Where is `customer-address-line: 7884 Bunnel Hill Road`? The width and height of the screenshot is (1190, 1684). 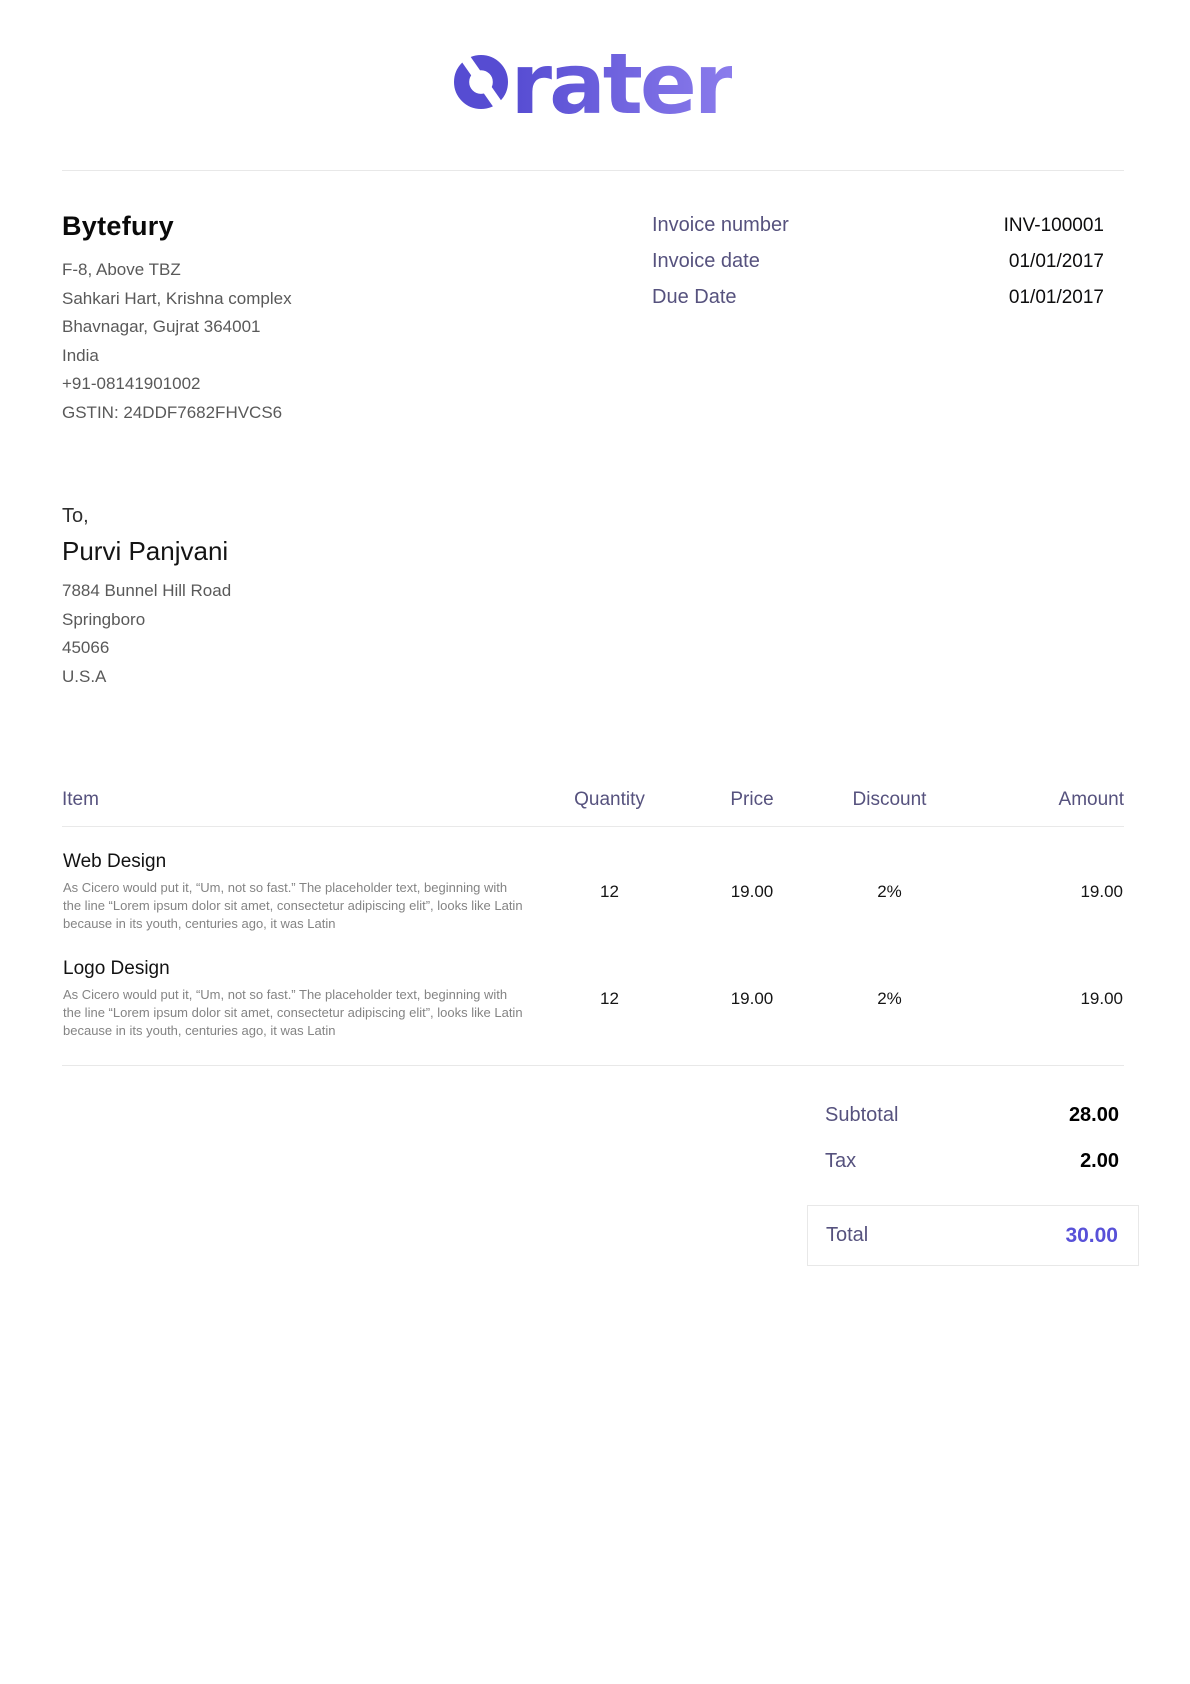 customer-address-line: 7884 Bunnel Hill Road is located at coordinates (147, 590).